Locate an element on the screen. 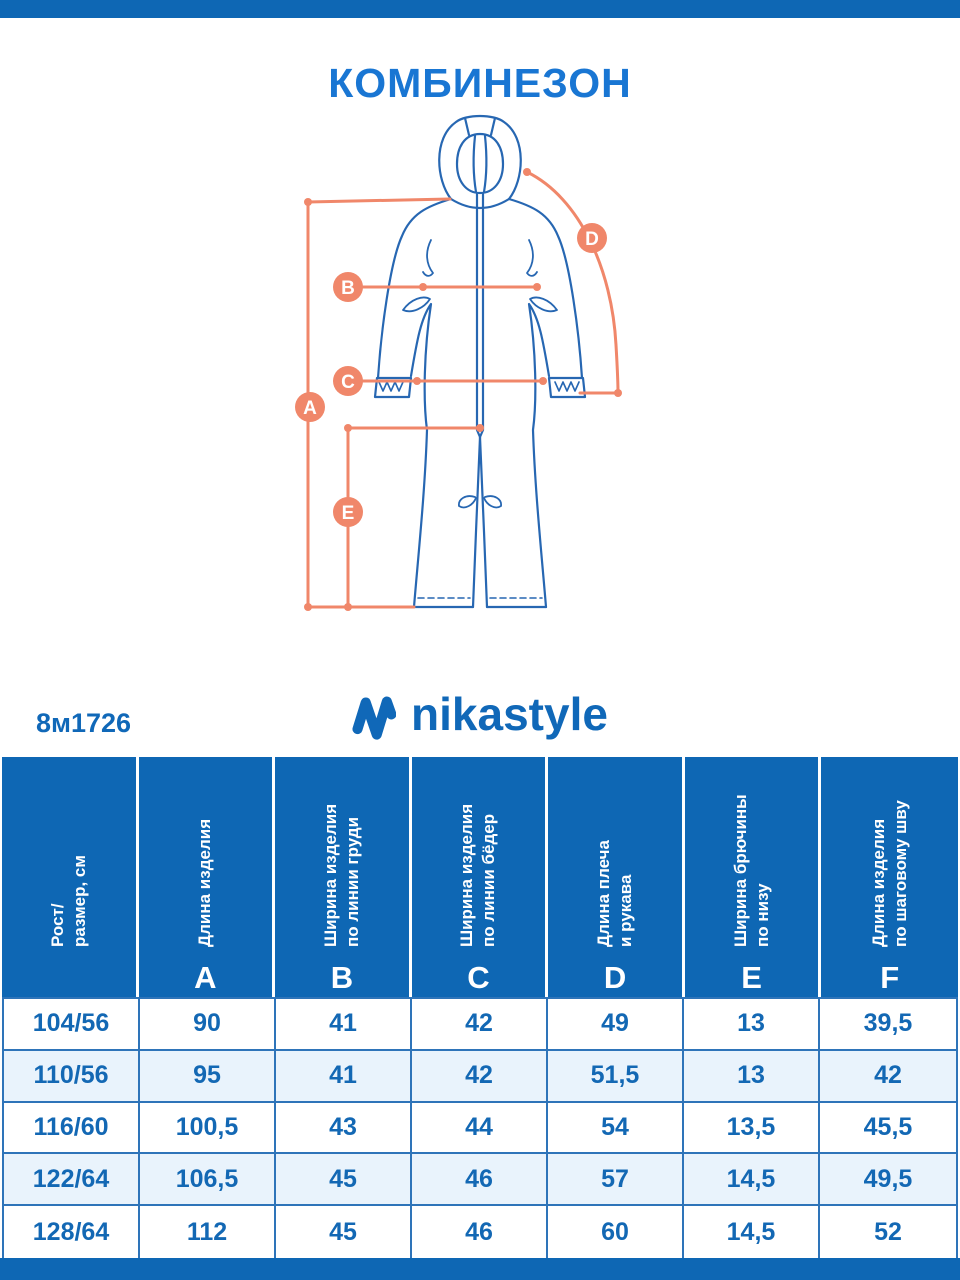 This screenshot has width=960, height=1280. size-value-cell: 52 is located at coordinates (888, 1232).